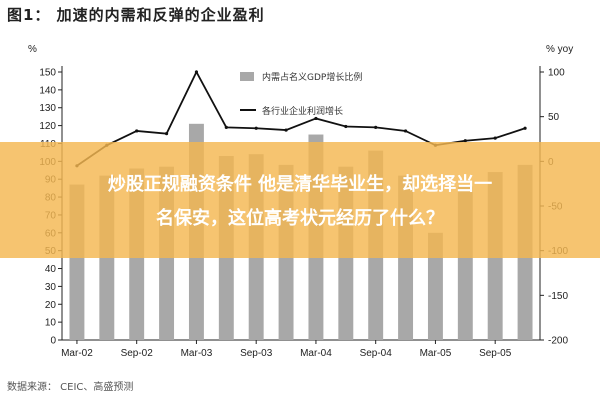  I want to click on right-axis-label: % yoy, so click(559, 49).